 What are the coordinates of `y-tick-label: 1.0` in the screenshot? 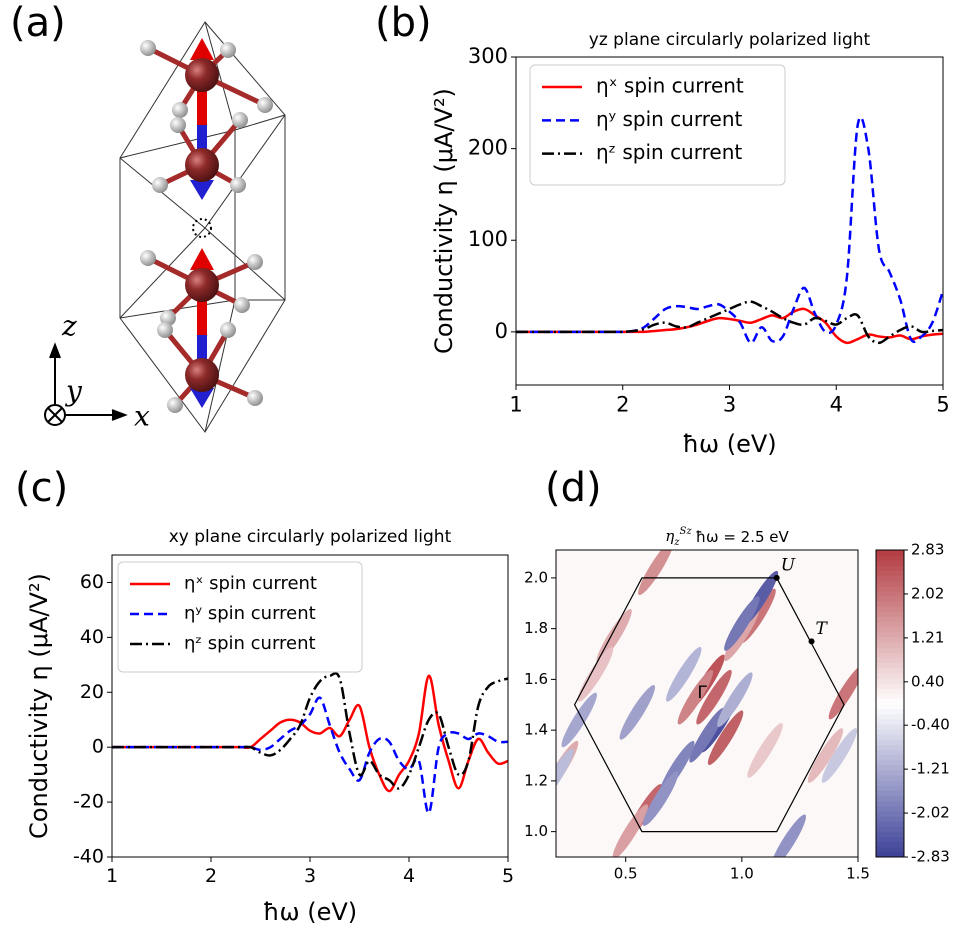 It's located at (536, 831).